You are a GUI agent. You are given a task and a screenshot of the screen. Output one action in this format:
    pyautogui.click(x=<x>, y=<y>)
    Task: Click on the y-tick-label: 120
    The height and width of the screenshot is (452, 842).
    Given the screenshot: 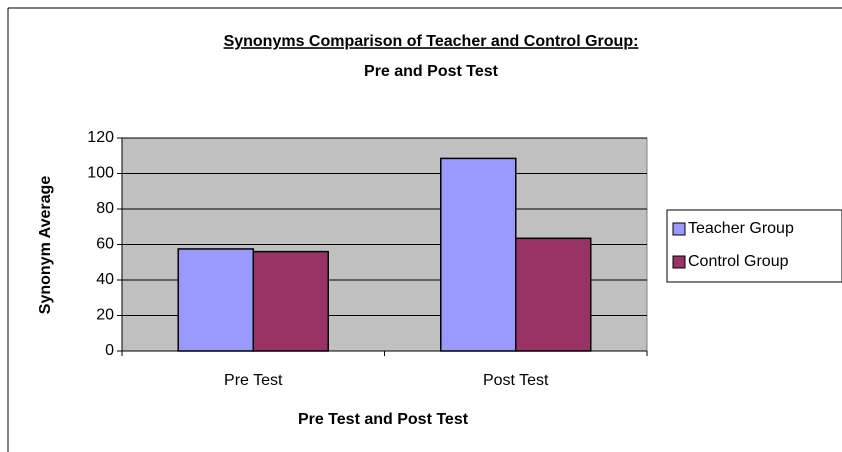 What is the action you would take?
    pyautogui.click(x=100, y=137)
    